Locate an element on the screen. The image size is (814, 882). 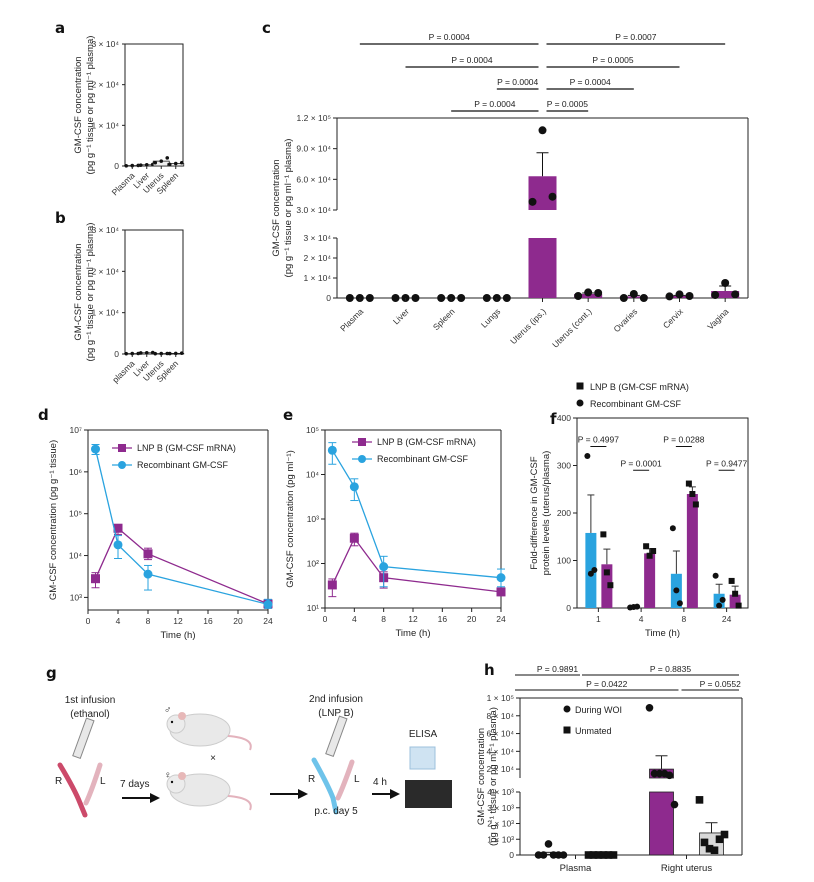
y-tick-label: 1 × 10³ is located at coordinates (500, 839).